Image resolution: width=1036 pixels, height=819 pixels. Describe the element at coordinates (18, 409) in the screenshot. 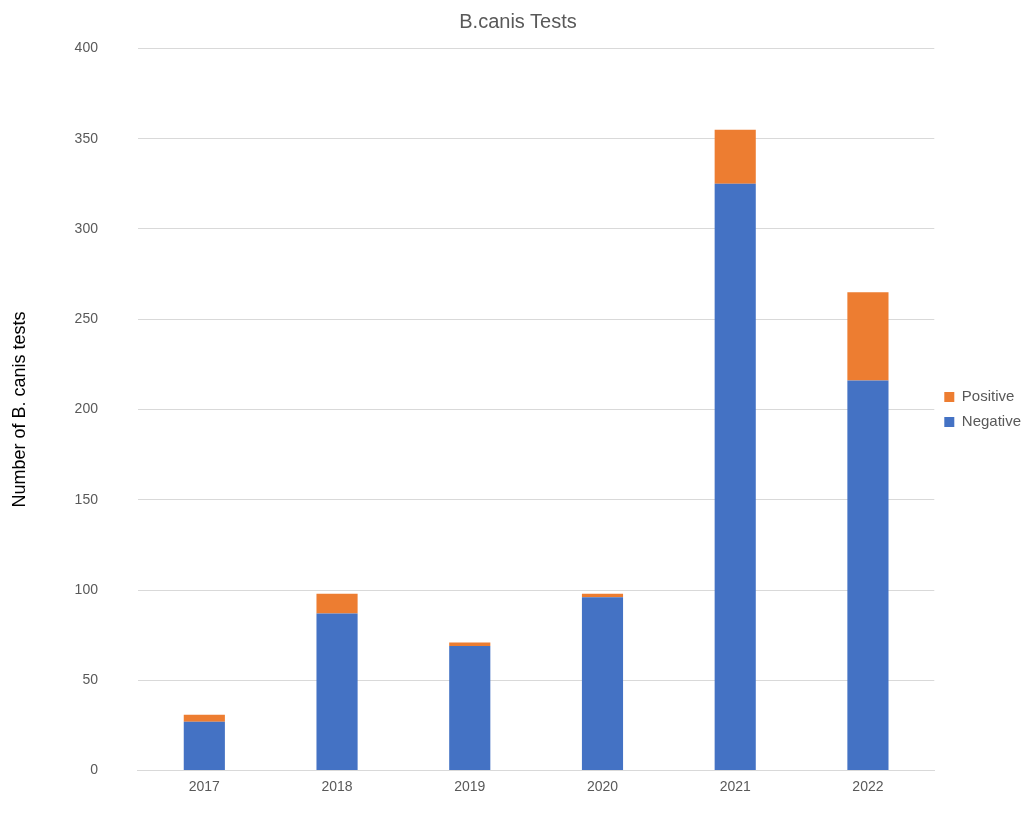

I see `y-axis-title: Number of B. canis tests` at that location.